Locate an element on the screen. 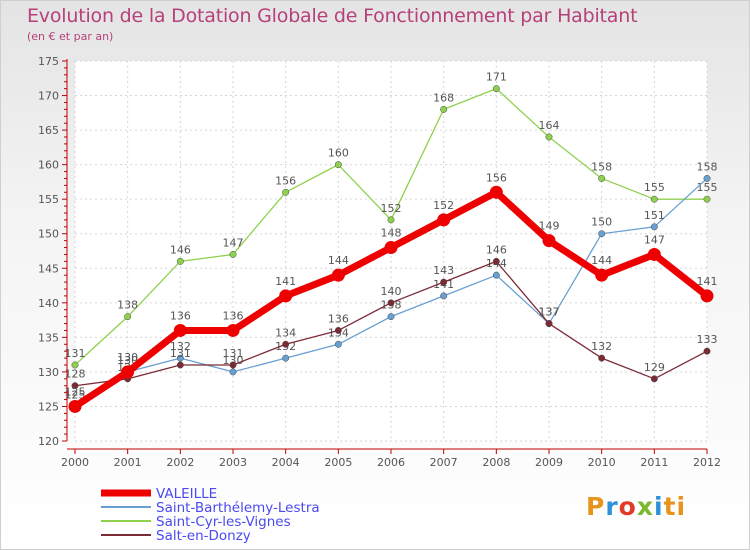 The width and height of the screenshot is (750, 550). x-tick-label: 2000 is located at coordinates (75, 462).